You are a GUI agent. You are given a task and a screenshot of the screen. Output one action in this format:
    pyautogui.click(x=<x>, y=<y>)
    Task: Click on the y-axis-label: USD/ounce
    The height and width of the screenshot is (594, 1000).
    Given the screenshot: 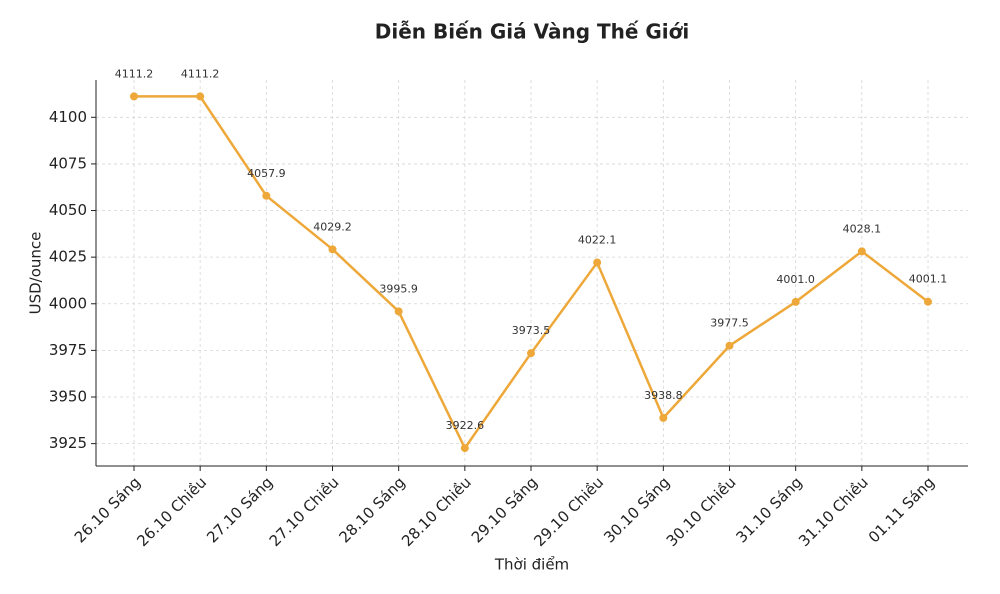 What is the action you would take?
    pyautogui.click(x=36, y=273)
    